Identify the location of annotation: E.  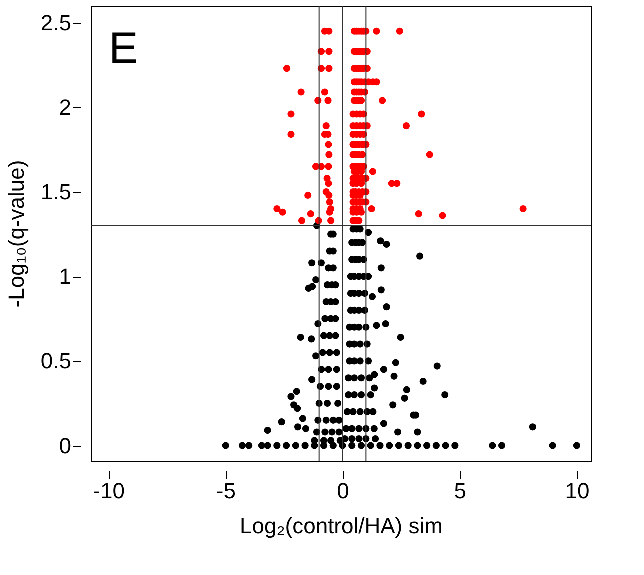
(123, 48).